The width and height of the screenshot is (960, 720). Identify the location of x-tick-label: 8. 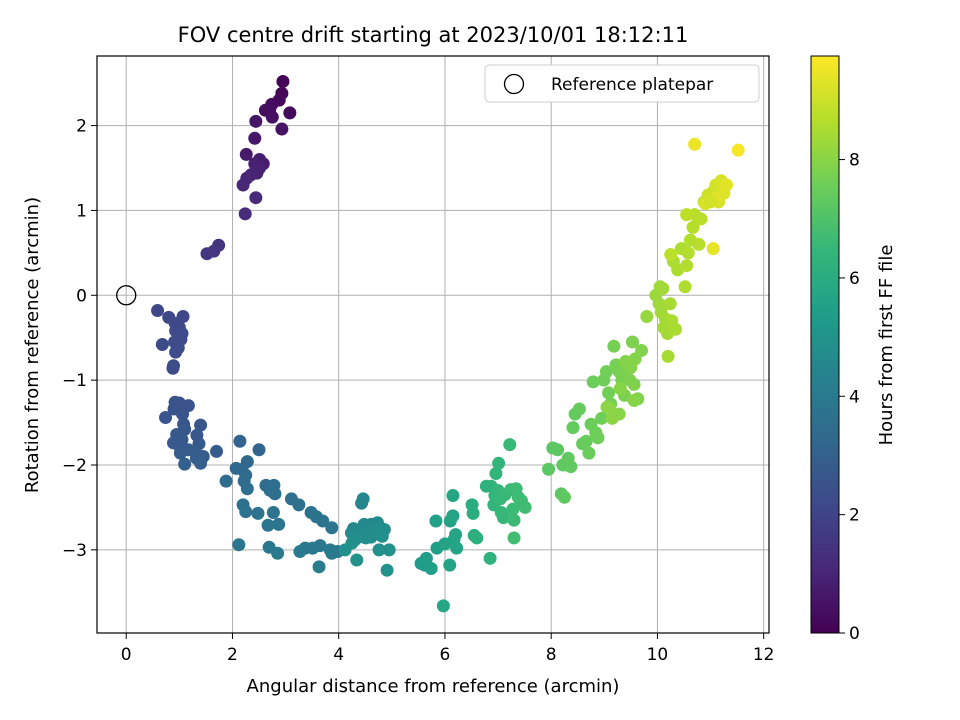
(551, 655).